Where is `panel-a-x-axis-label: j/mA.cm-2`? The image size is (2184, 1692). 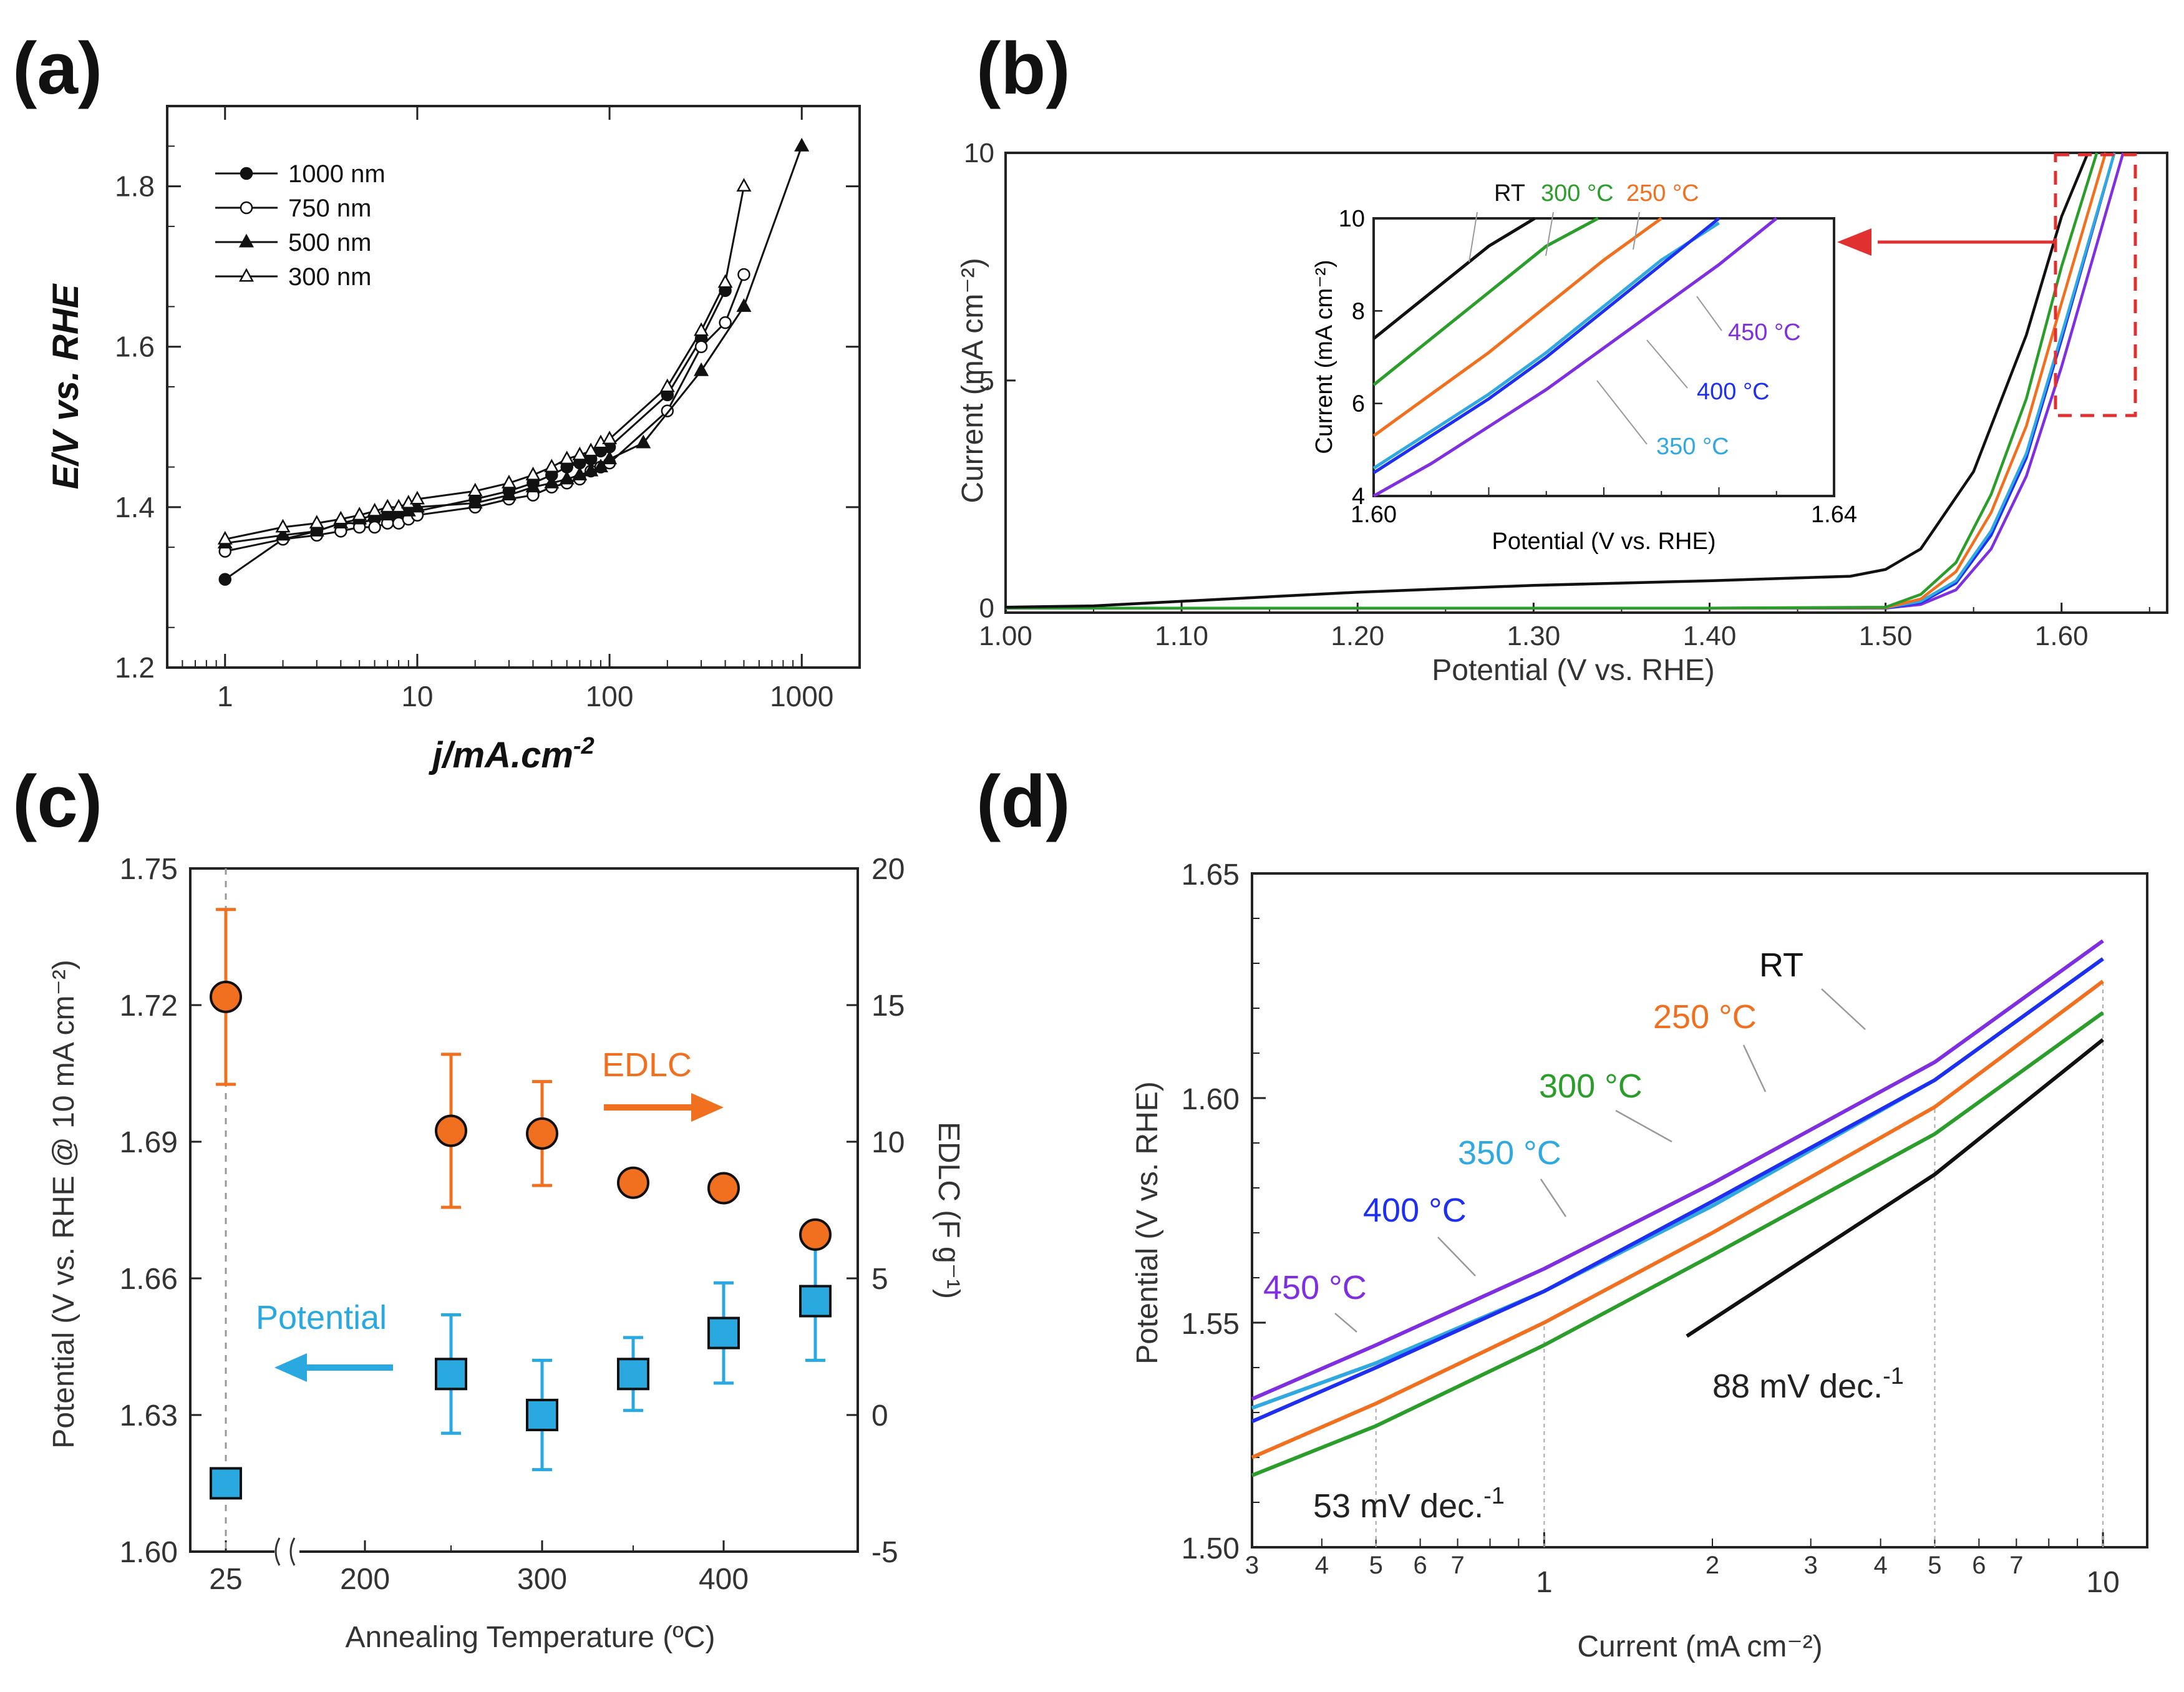 panel-a-x-axis-label: j/mA.cm-2 is located at coordinates (511, 754).